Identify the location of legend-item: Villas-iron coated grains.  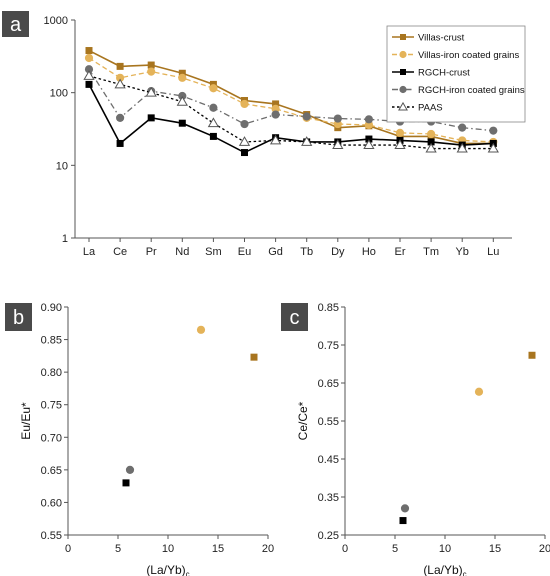
(455, 55).